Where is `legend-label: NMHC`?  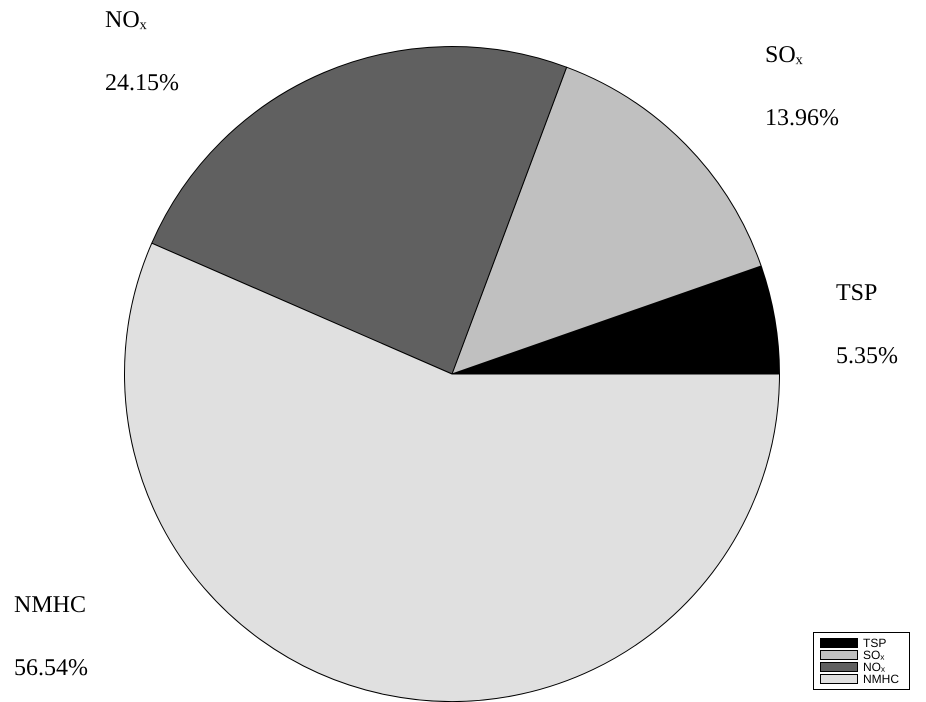 legend-label: NMHC is located at coordinates (881, 679).